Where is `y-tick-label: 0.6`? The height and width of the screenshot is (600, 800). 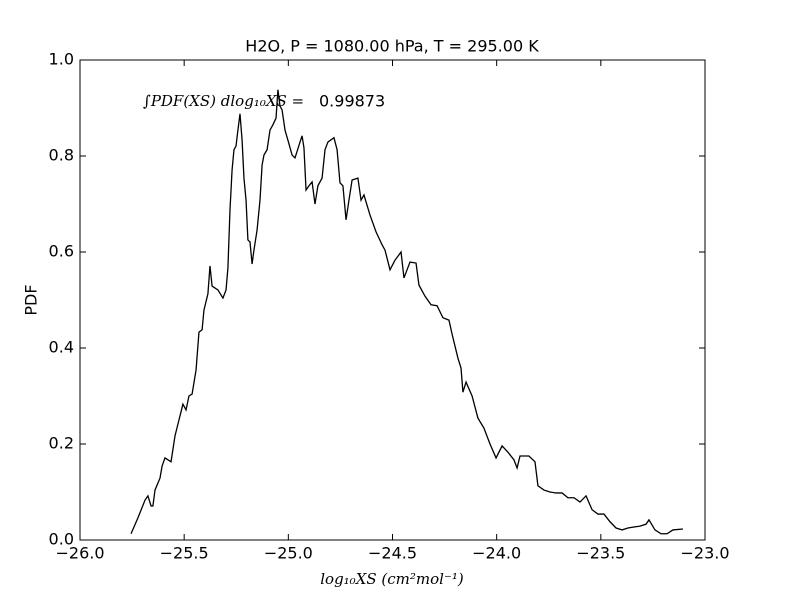
y-tick-label: 0.6 is located at coordinates (61, 251).